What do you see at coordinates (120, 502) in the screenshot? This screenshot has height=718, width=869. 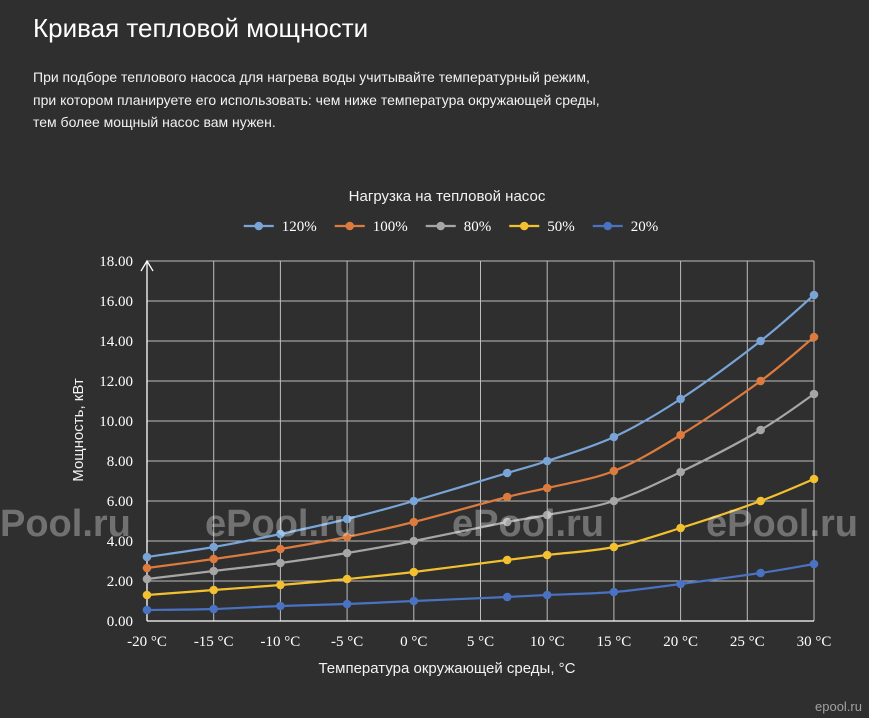 I see `y-tick-label: 6.00` at bounding box center [120, 502].